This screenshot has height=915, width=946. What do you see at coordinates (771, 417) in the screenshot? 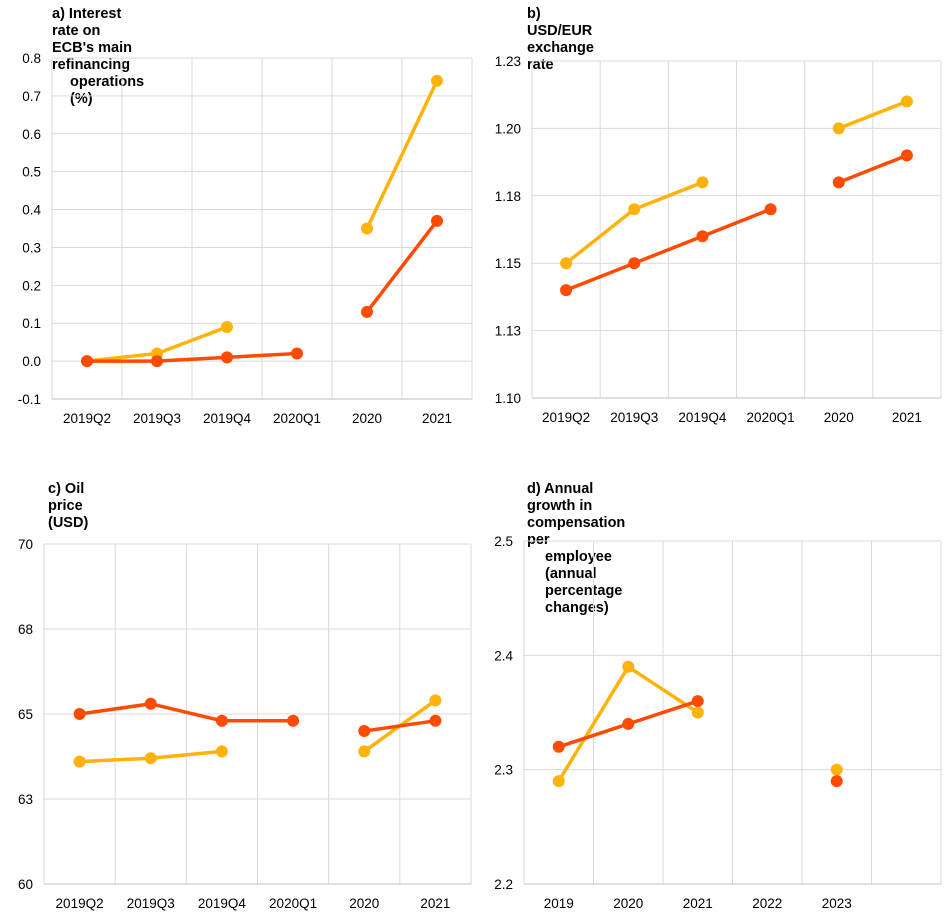
I see `x-tick-label-b-3: 2020Q1` at bounding box center [771, 417].